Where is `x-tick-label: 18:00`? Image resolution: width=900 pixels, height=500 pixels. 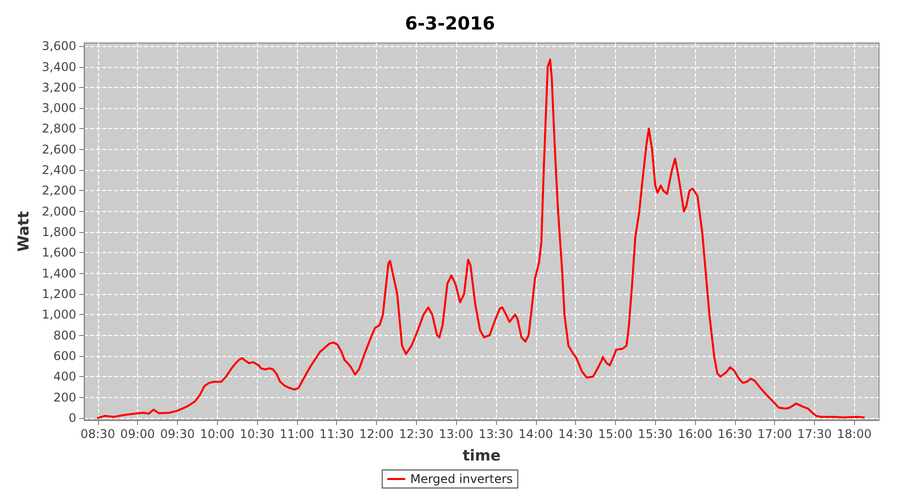
x-tick-label: 18:00 is located at coordinates (854, 434).